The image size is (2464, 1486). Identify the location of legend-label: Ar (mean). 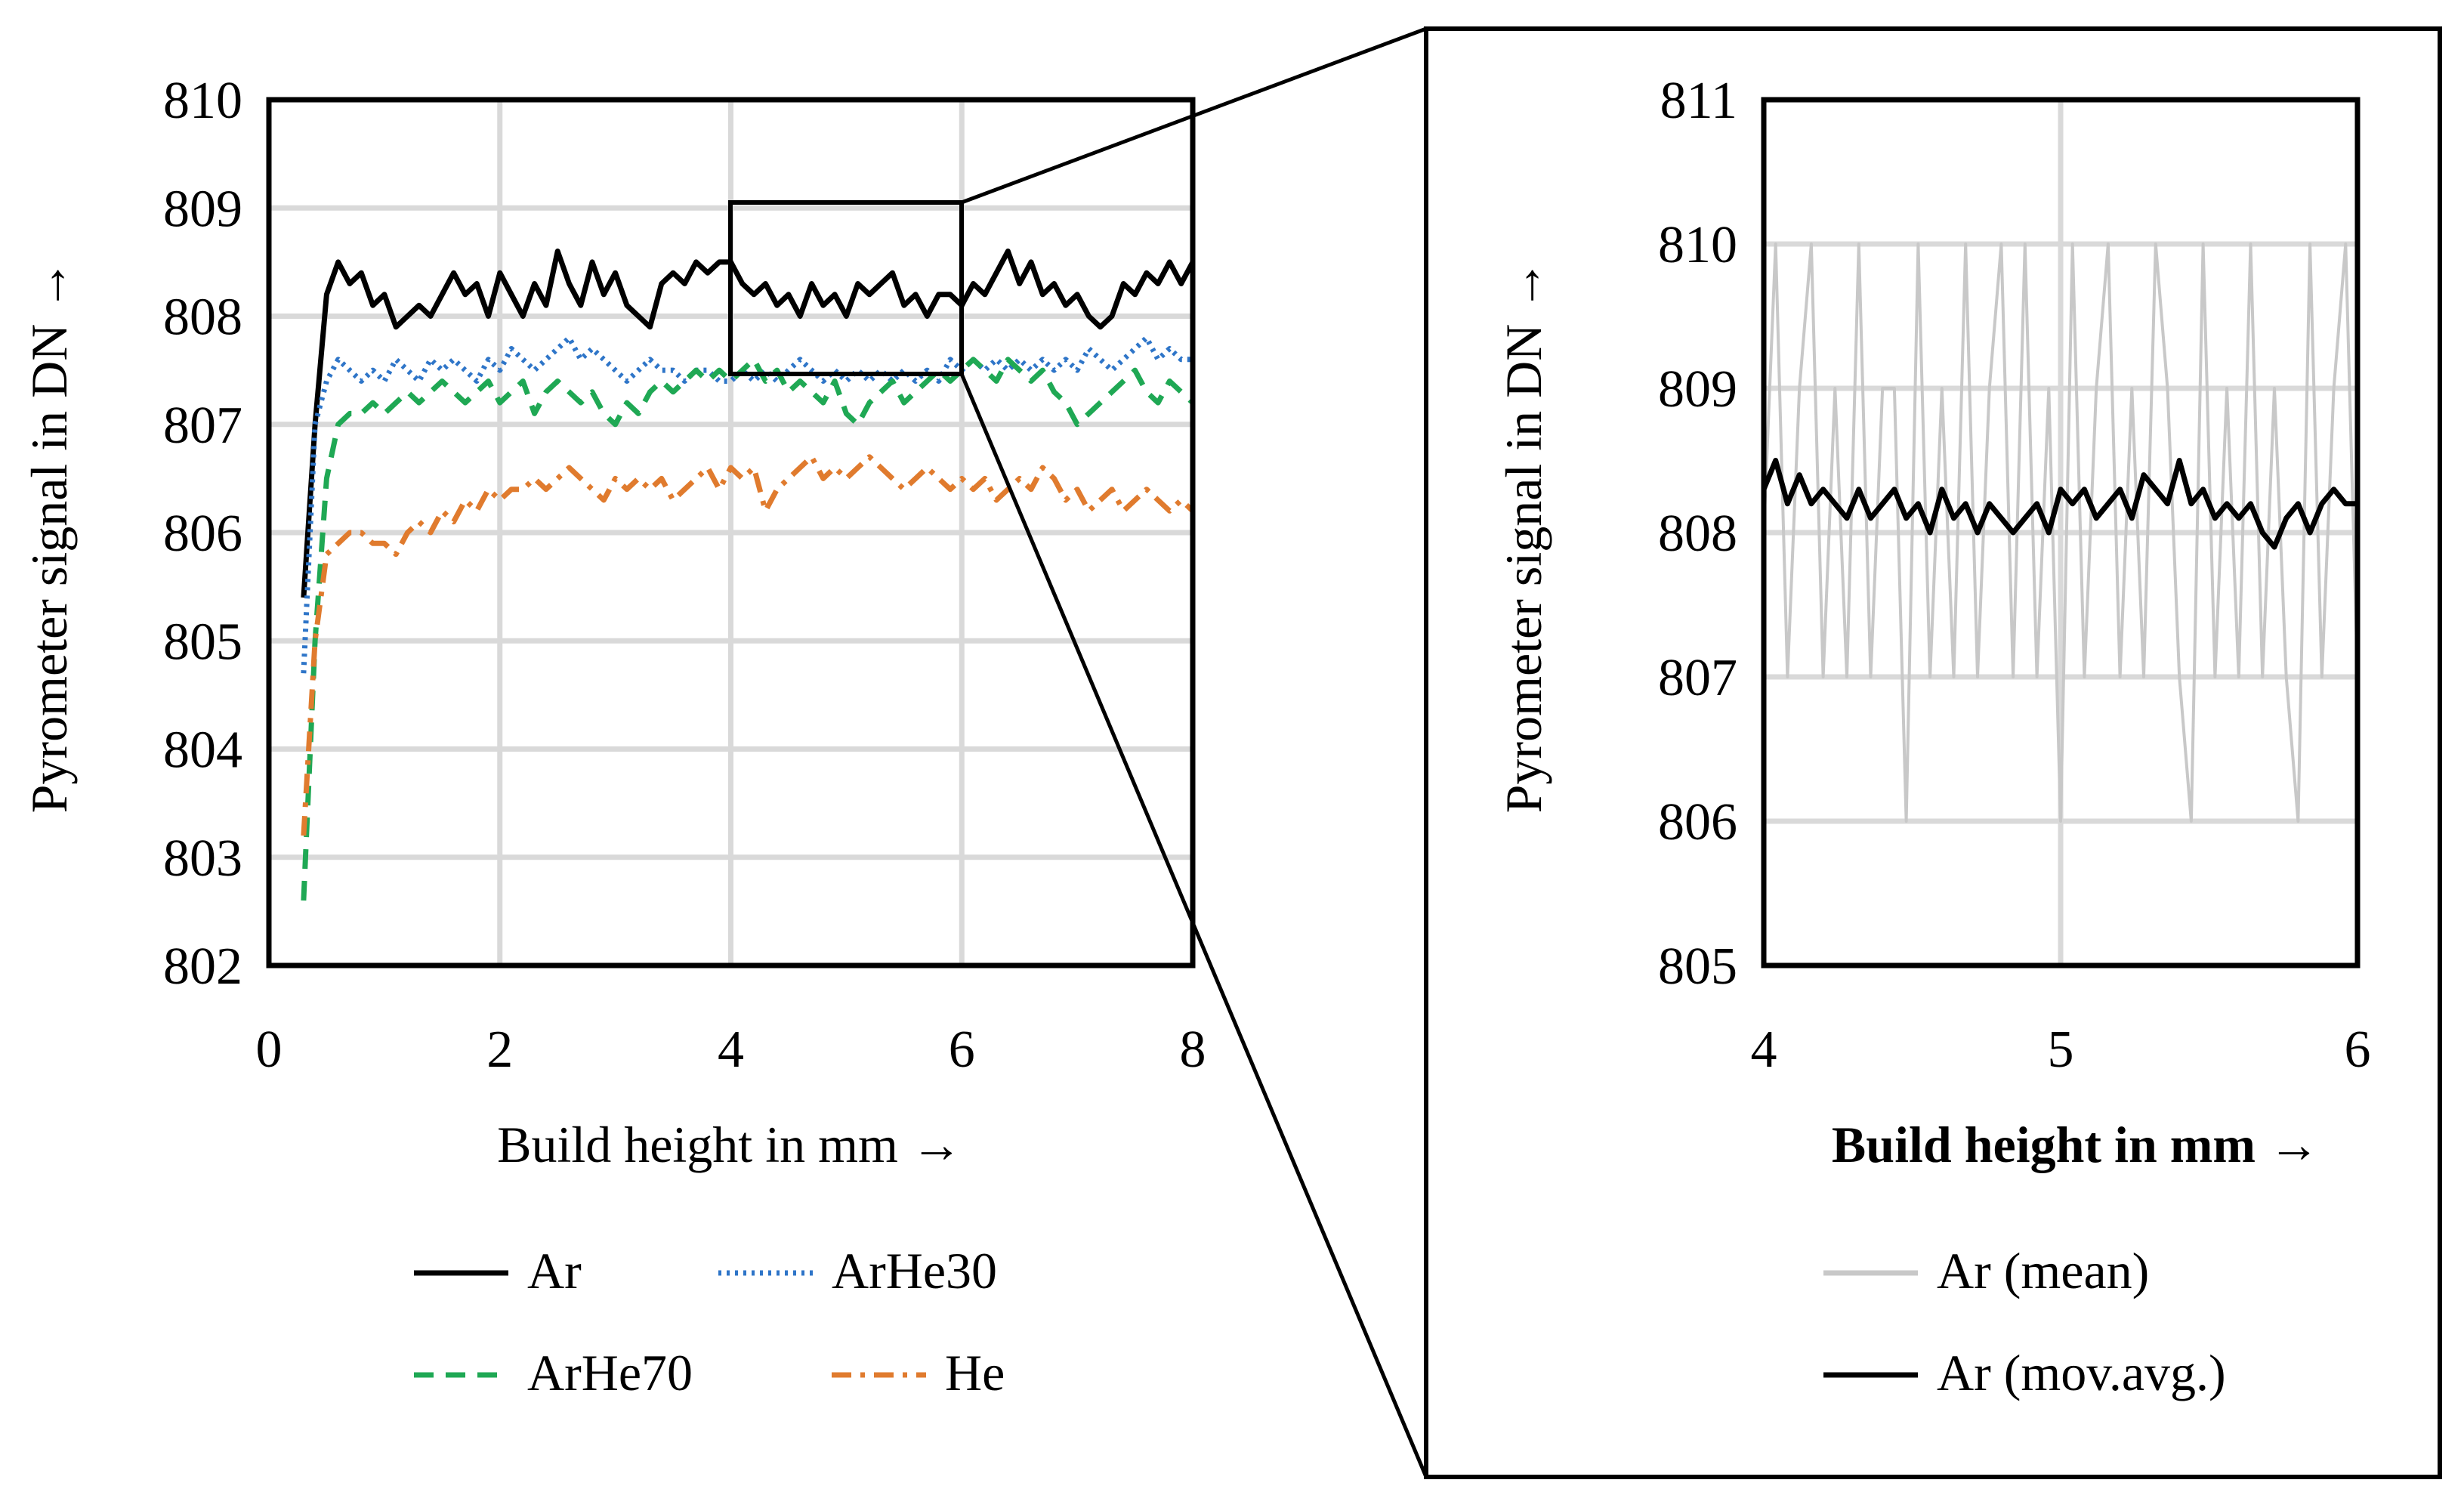
(2043, 1271).